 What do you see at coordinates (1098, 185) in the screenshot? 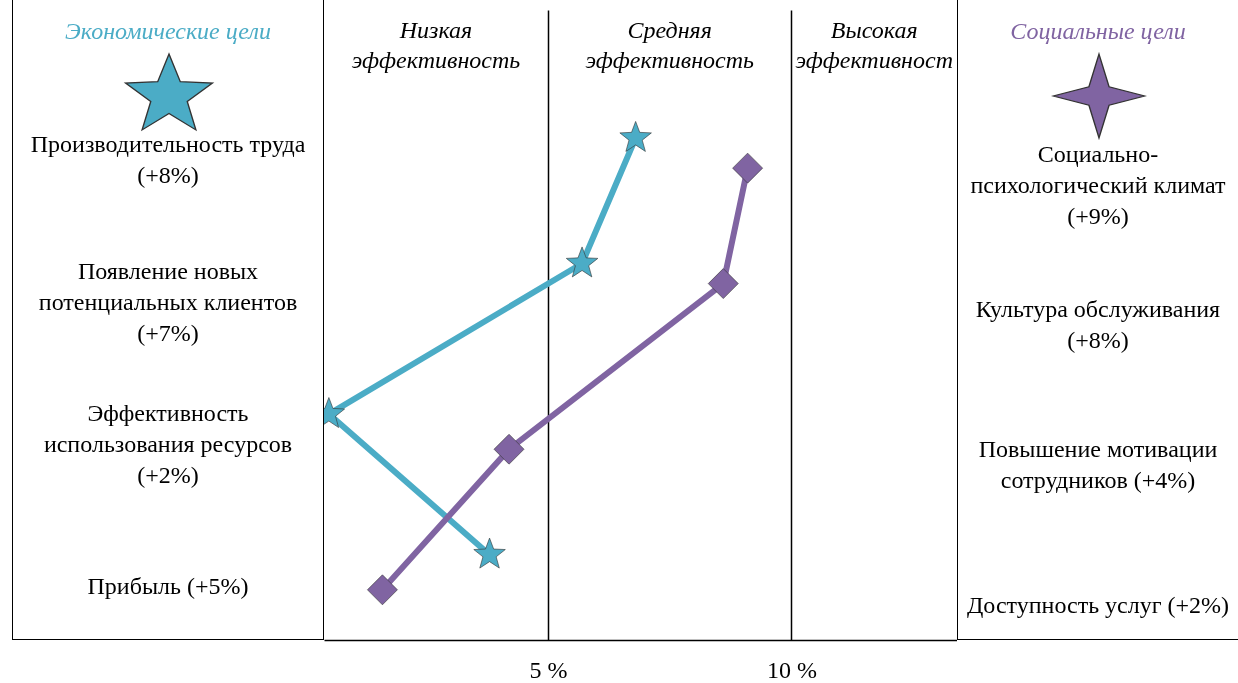
I see `text: Социально-психологический климат (+9%)` at bounding box center [1098, 185].